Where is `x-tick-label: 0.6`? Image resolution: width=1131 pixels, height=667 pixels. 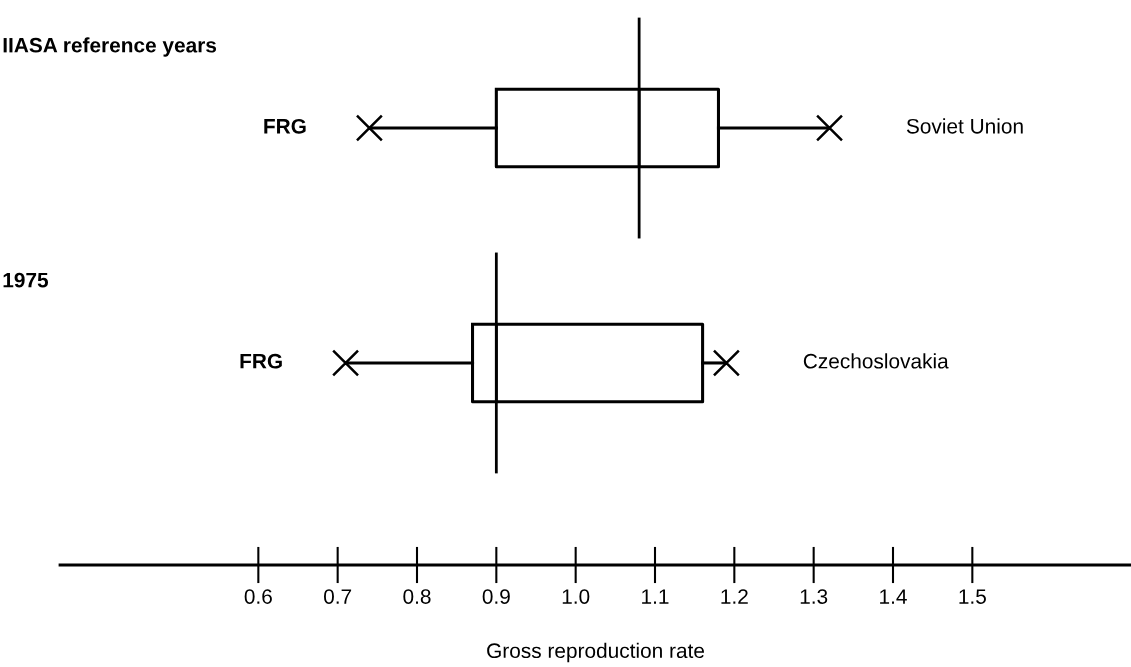 x-tick-label: 0.6 is located at coordinates (258, 596).